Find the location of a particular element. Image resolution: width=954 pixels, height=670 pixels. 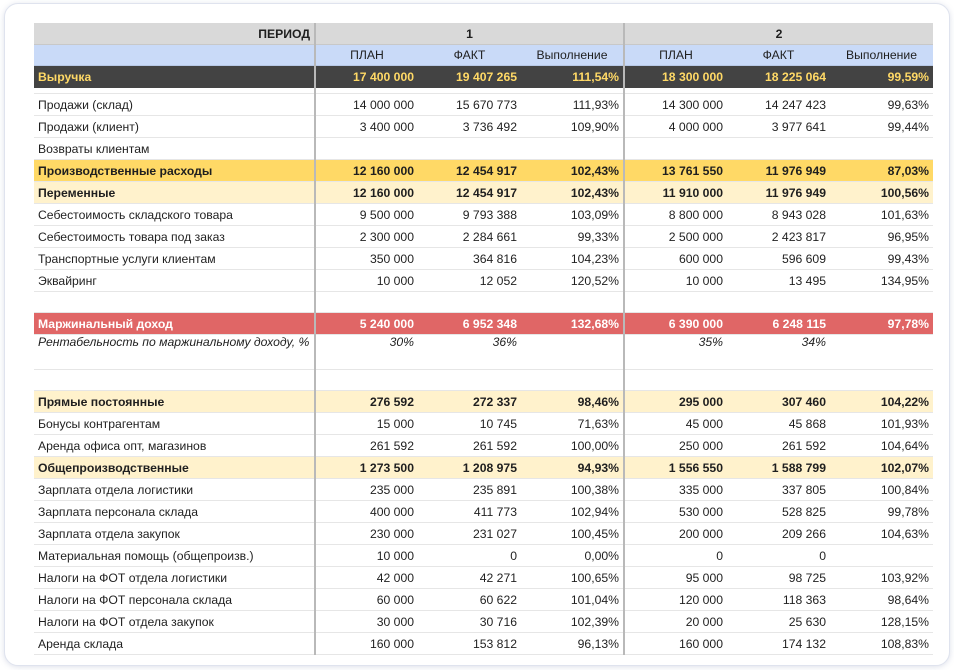

plan-1-cell: 5 240 000 is located at coordinates (366, 323).